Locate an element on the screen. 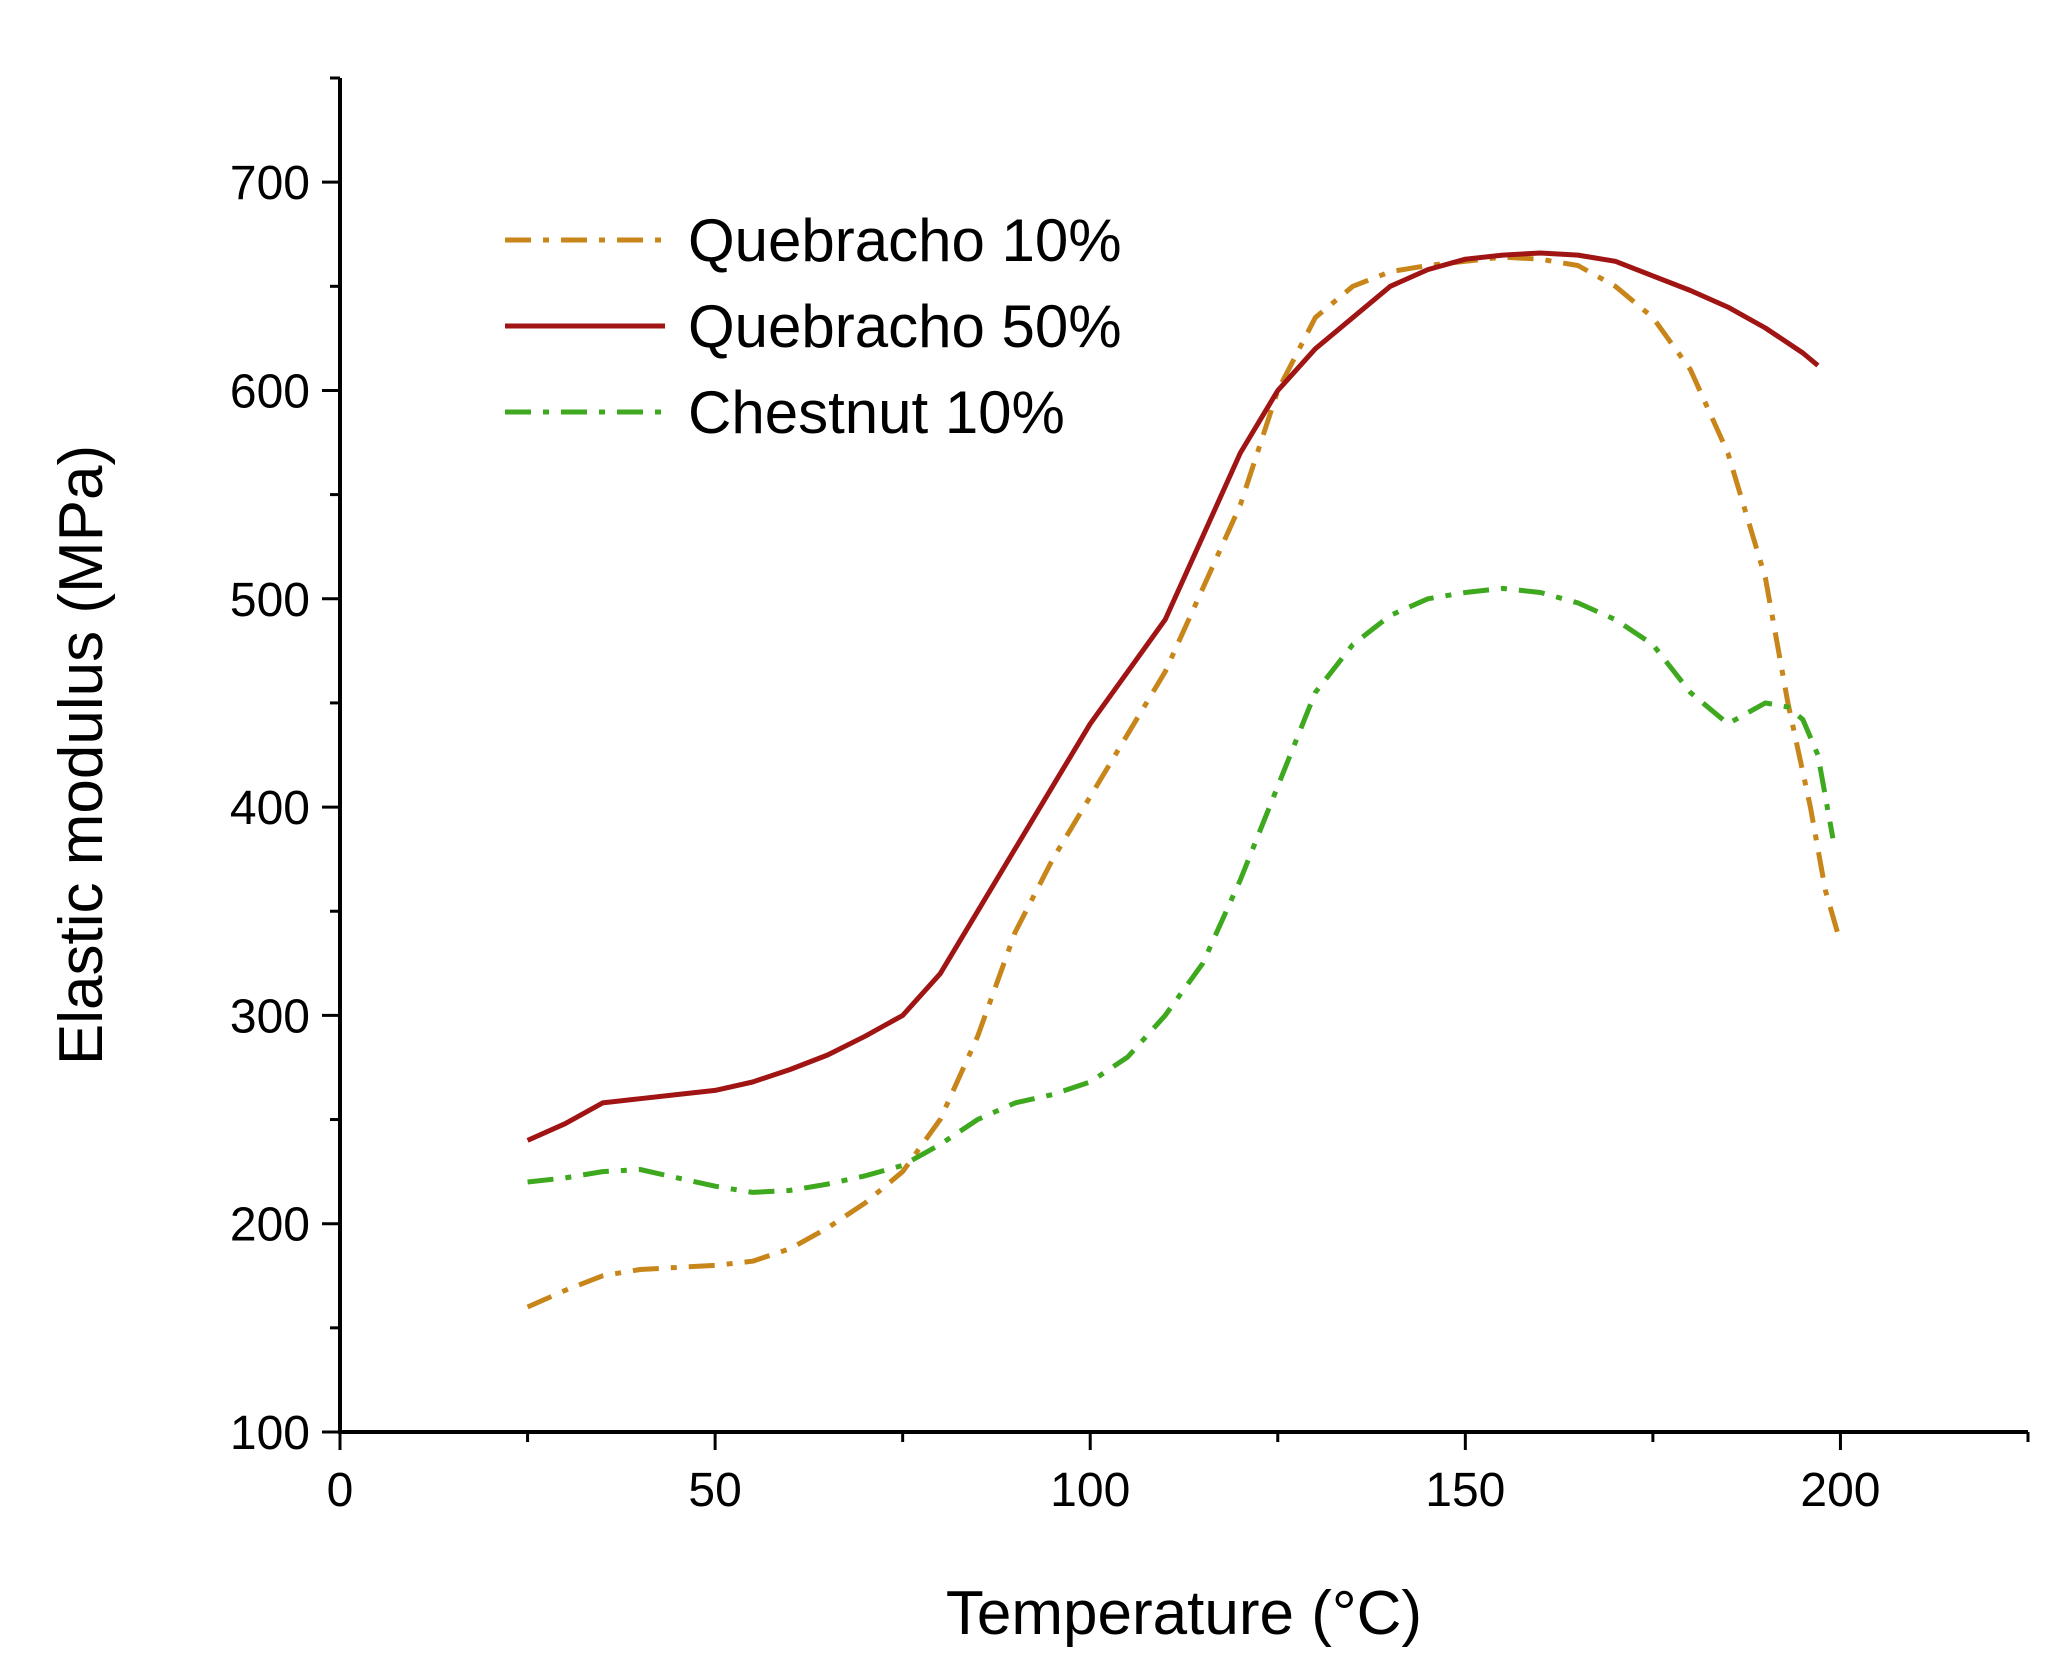 This screenshot has width=2064, height=1667. y-tick-label: 100 is located at coordinates (270, 1433).